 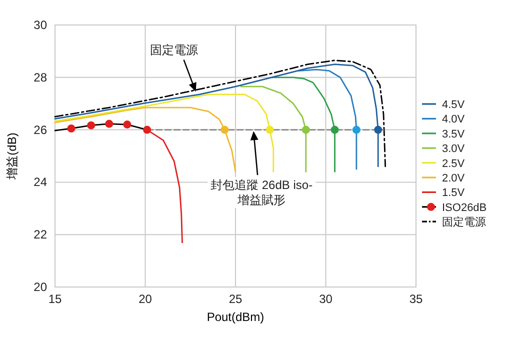 What do you see at coordinates (235, 317) in the screenshot?
I see `x-axis-title: Pout(dBm)` at bounding box center [235, 317].